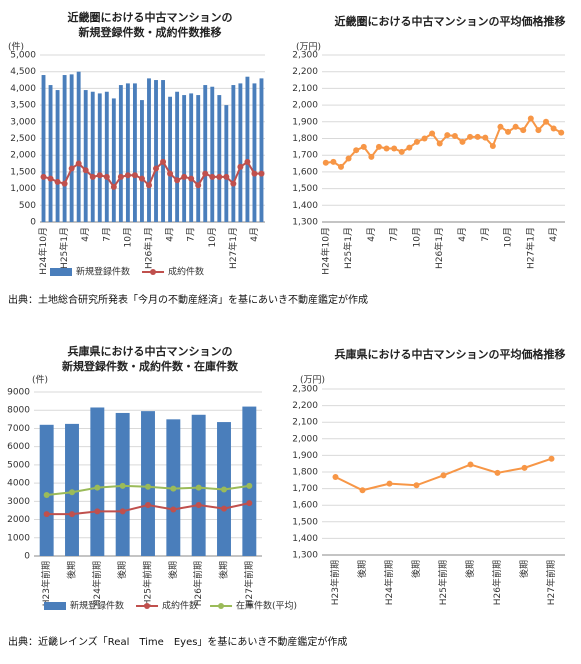 The width and height of the screenshot is (581, 664). Describe the element at coordinates (305, 556) in the screenshot. I see `y-tick-label: 1,300` at that location.